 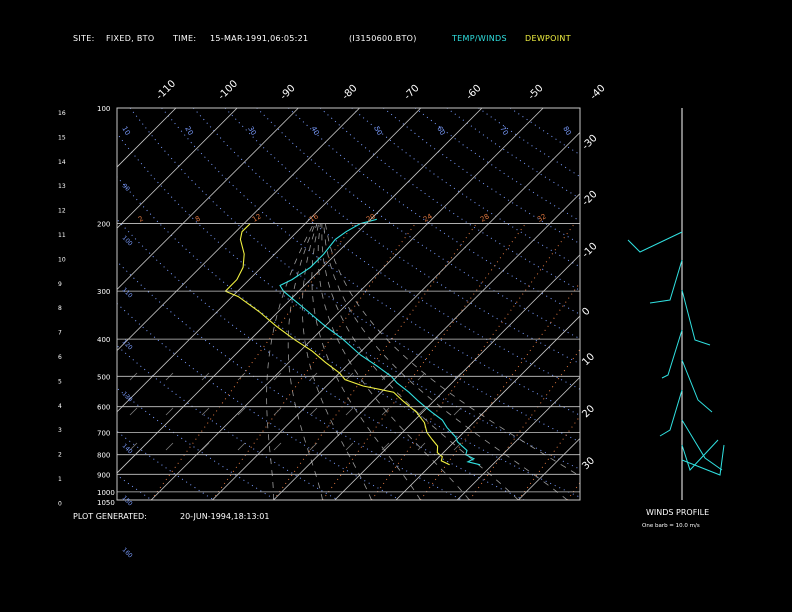 What do you see at coordinates (188, 131) in the screenshot?
I see `adiabat-label: 20` at bounding box center [188, 131].